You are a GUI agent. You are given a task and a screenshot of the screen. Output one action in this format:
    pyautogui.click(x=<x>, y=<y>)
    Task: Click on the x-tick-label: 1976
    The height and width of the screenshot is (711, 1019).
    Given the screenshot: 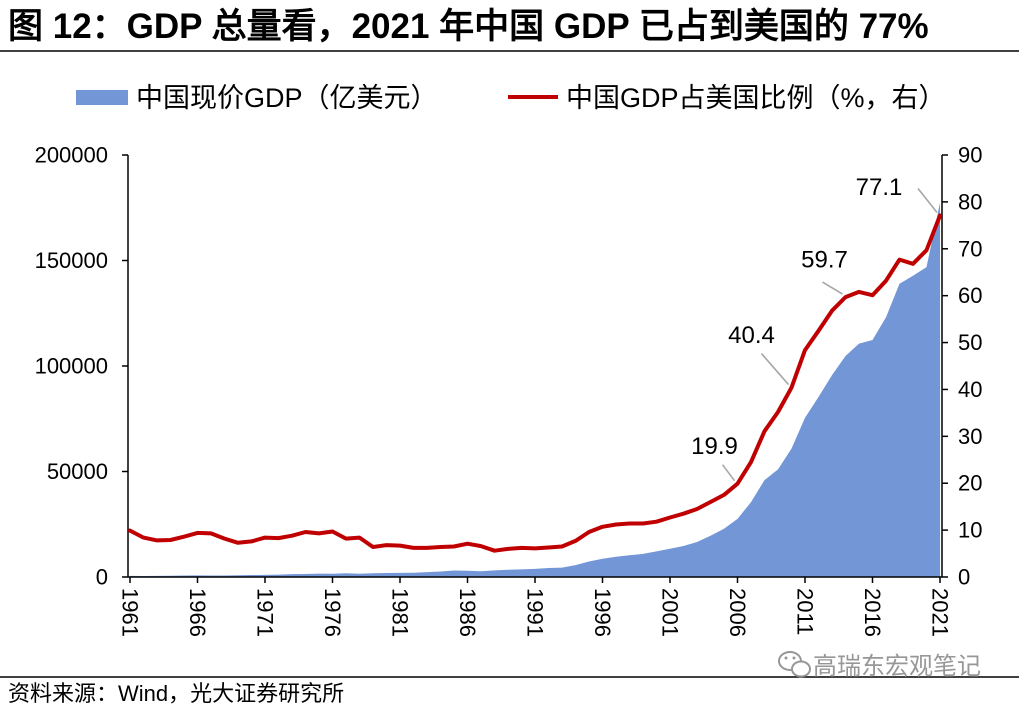 What is the action you would take?
    pyautogui.click(x=332, y=612)
    